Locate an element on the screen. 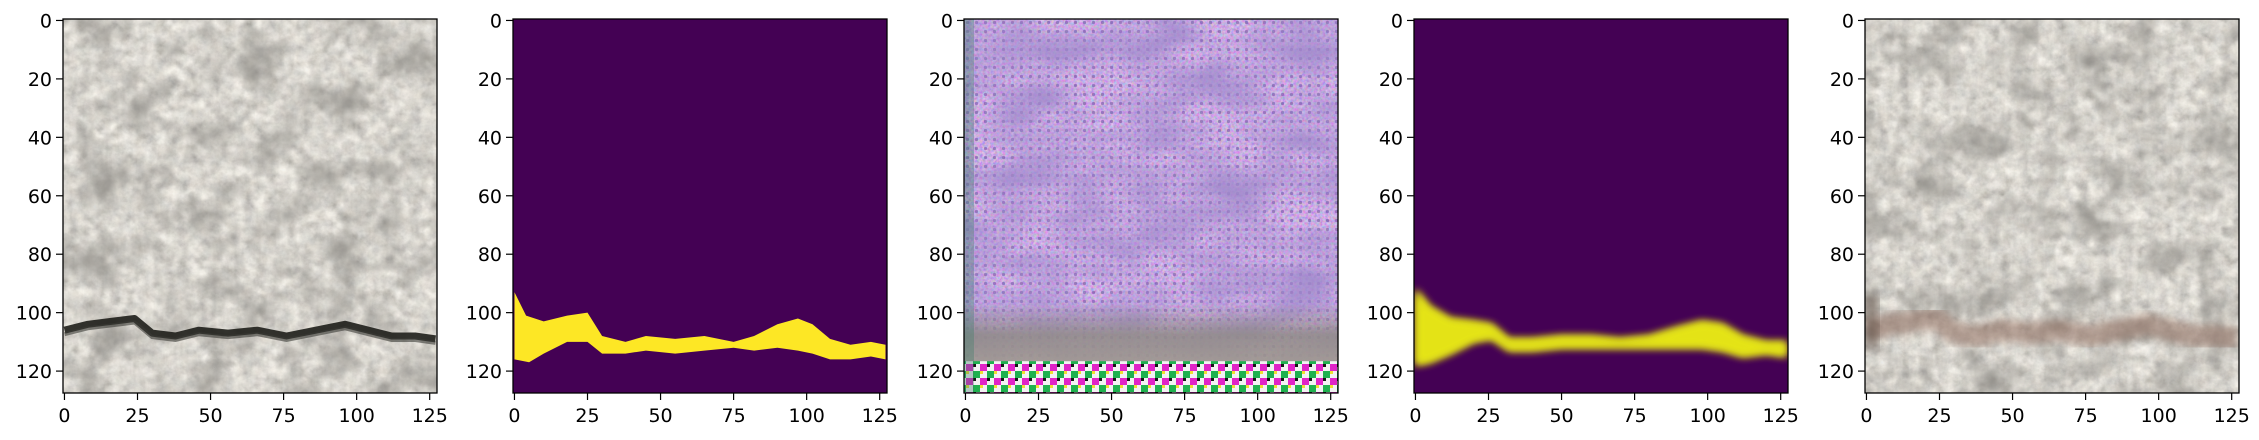  panel-1-image is located at coordinates (250, 206).